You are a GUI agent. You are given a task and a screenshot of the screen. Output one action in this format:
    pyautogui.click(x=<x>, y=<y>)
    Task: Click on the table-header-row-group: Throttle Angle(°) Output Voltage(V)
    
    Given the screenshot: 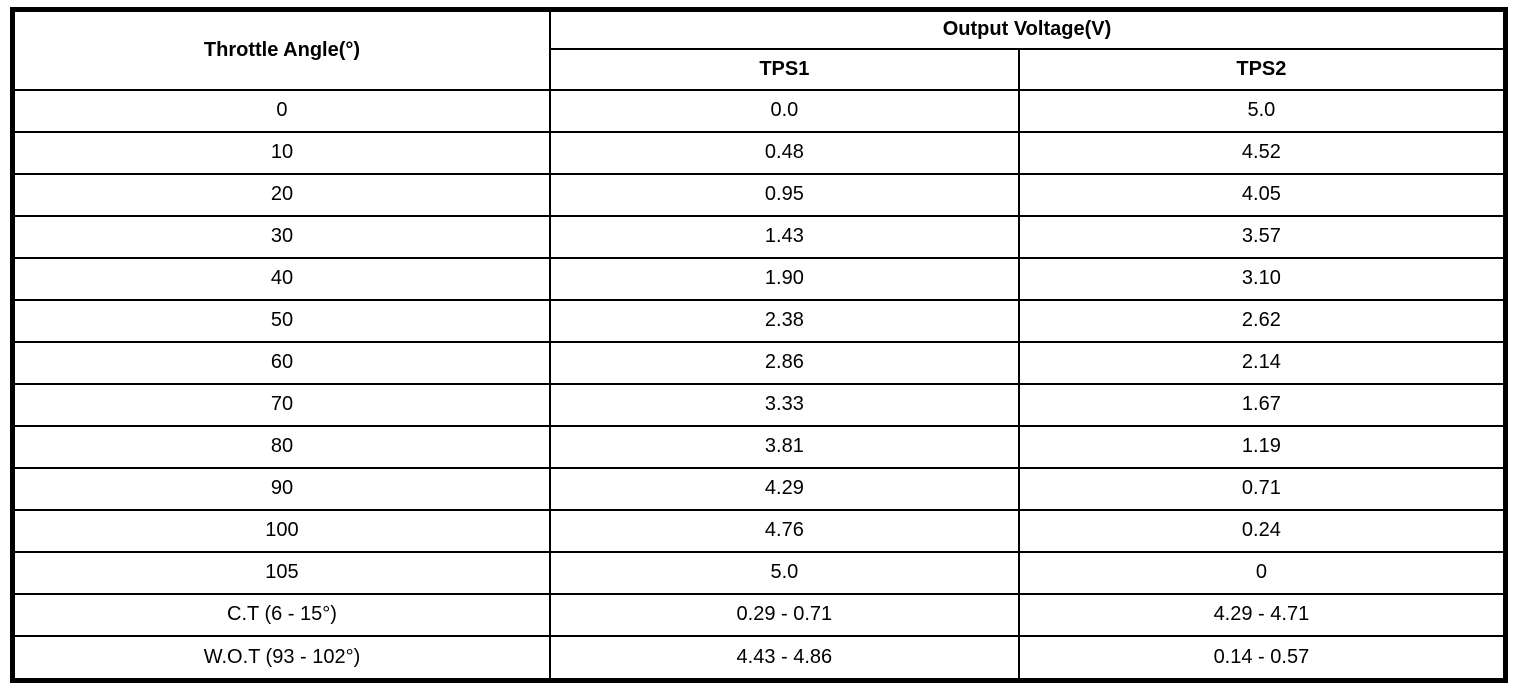 What is the action you would take?
    pyautogui.click(x=759, y=49)
    